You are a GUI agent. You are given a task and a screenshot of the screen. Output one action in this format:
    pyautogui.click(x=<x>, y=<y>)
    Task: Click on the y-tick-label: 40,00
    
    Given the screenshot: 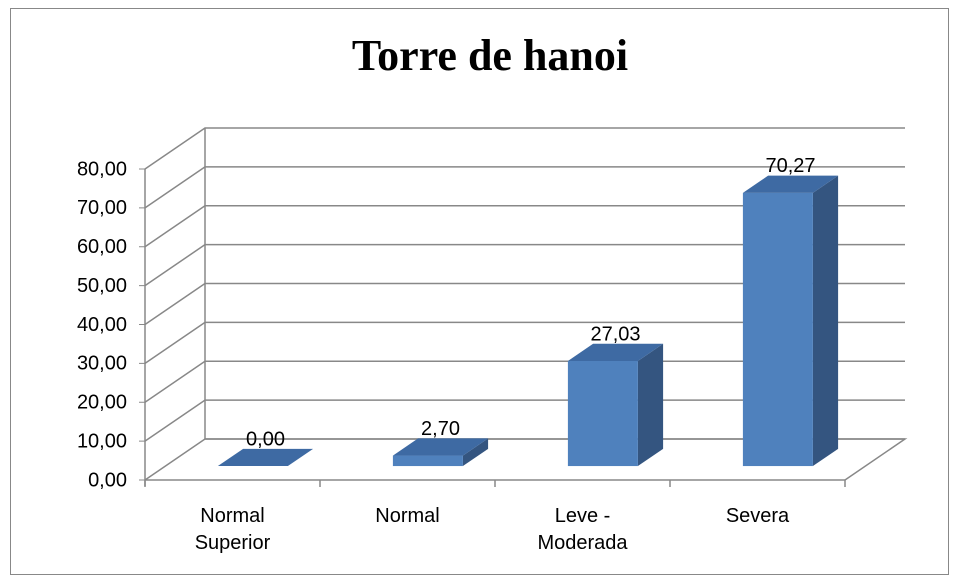 What is the action you would take?
    pyautogui.click(x=102, y=325)
    